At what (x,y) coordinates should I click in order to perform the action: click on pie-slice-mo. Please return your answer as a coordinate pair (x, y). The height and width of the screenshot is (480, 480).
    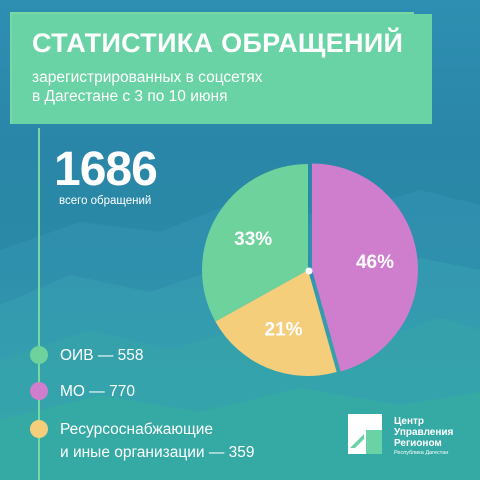
    Looking at the image, I should click on (364, 267).